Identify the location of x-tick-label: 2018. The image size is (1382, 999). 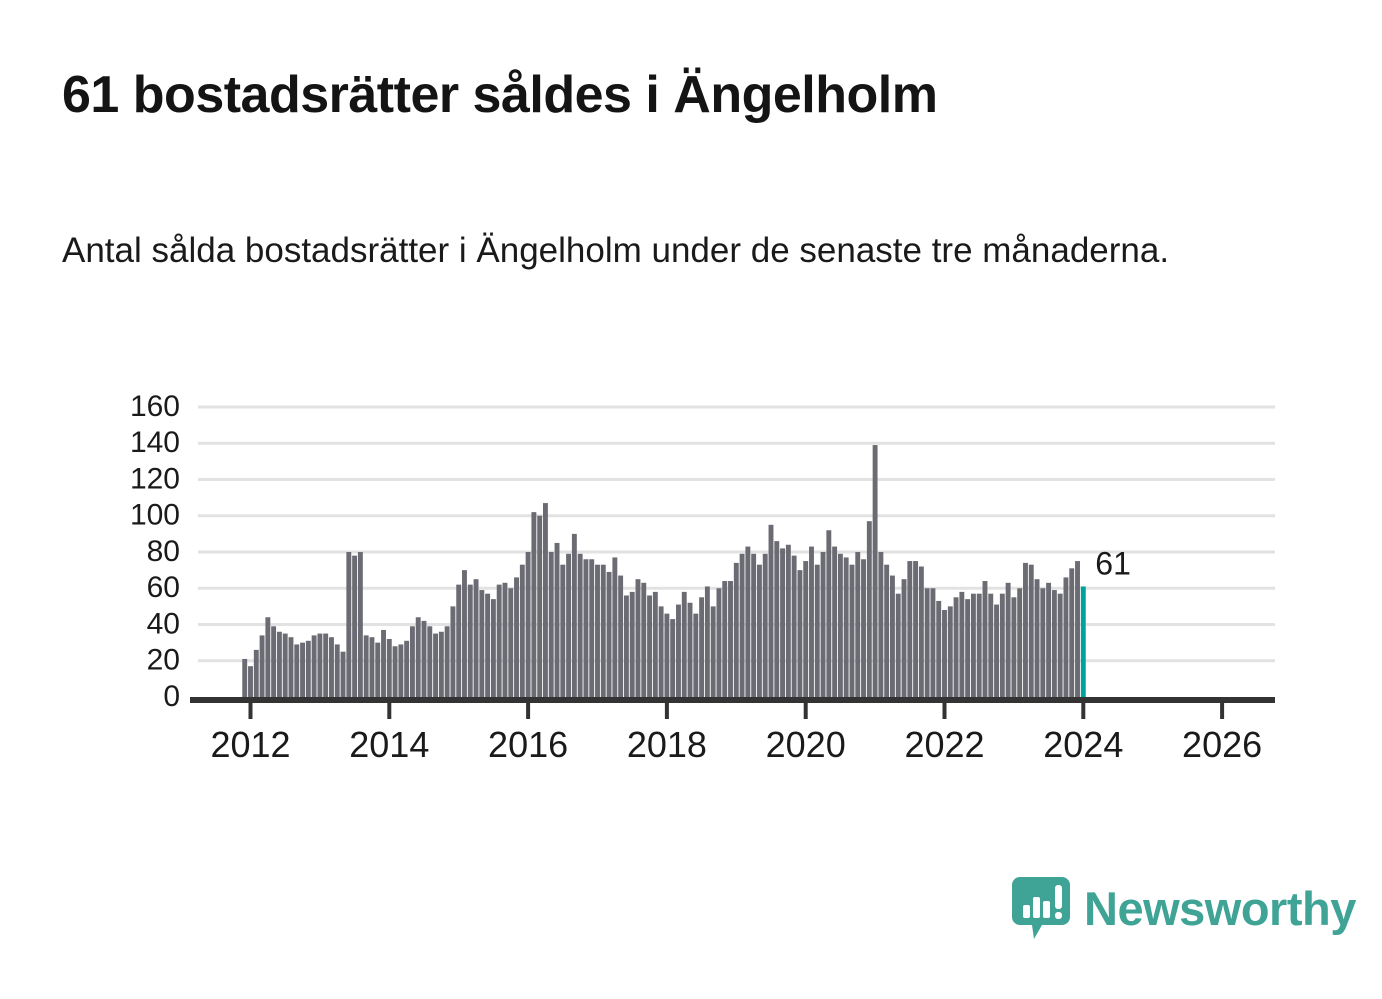
(667, 744).